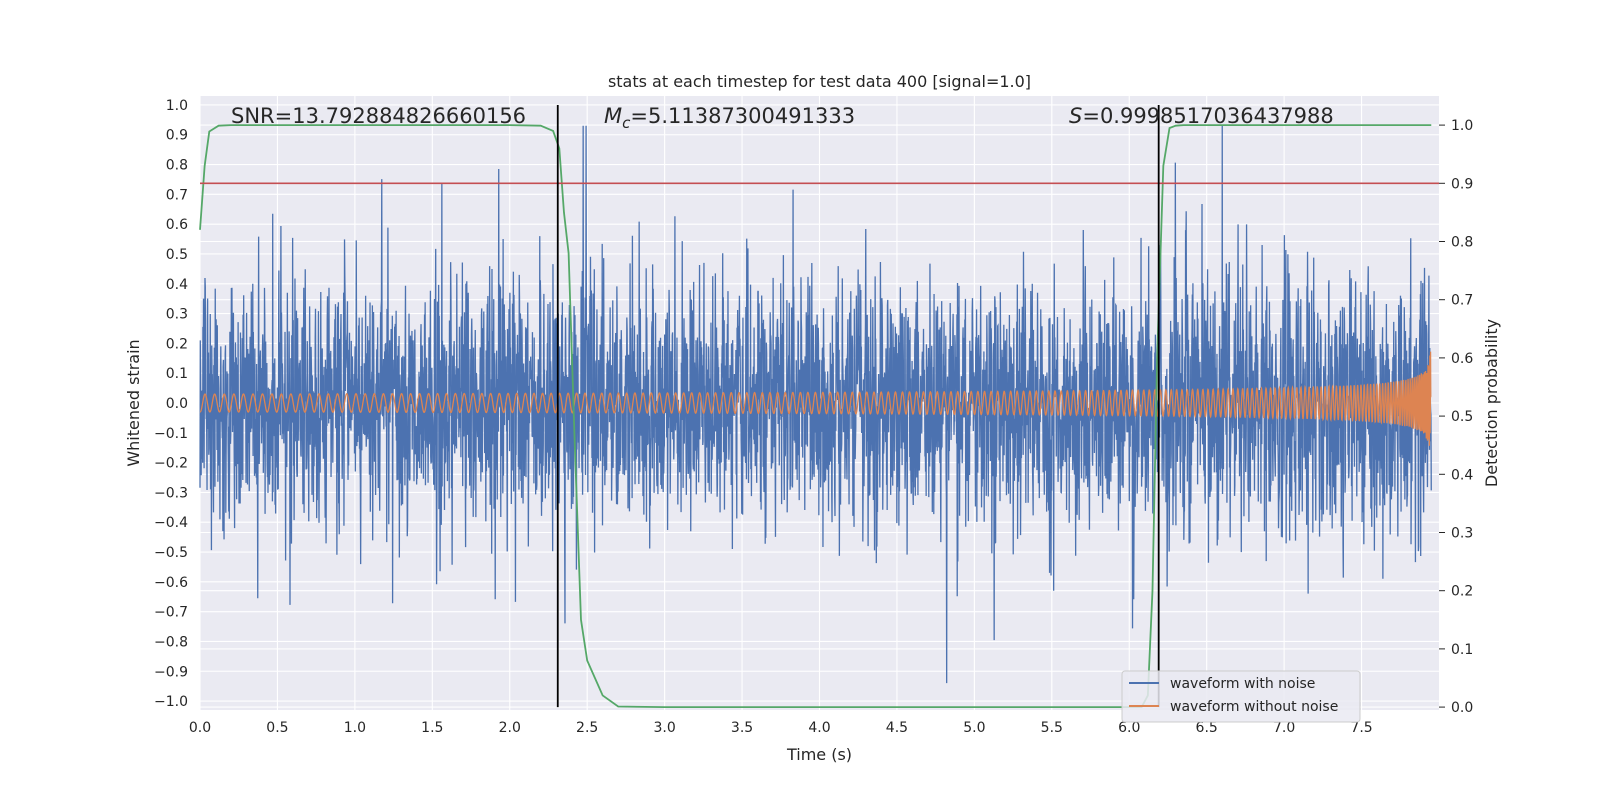  I want to click on x-tick-label: 1.0, so click(355, 728).